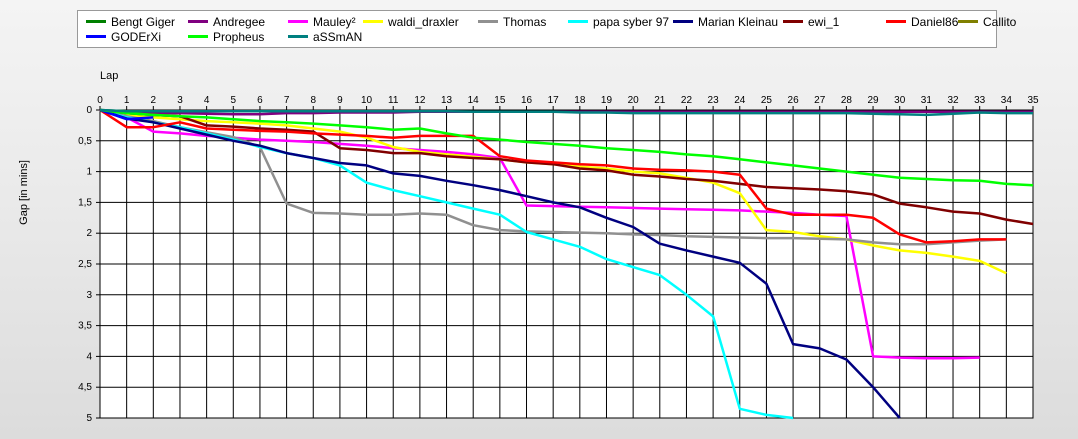 This screenshot has height=439, width=1078. Describe the element at coordinates (367, 100) in the screenshot. I see `x-tick-label: 10` at that location.